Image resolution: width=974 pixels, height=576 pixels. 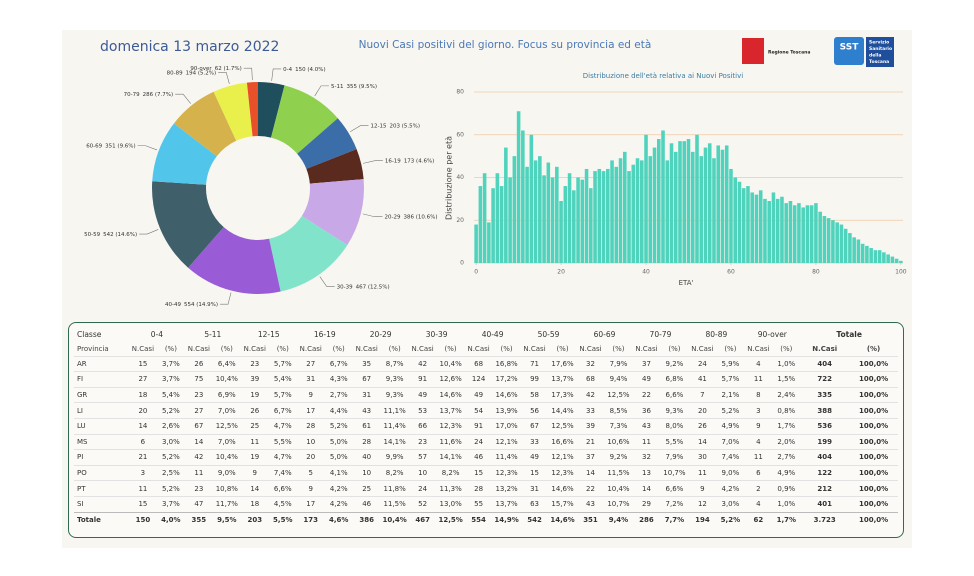 I want to click on table-cell: 286, so click(x=646, y=519).